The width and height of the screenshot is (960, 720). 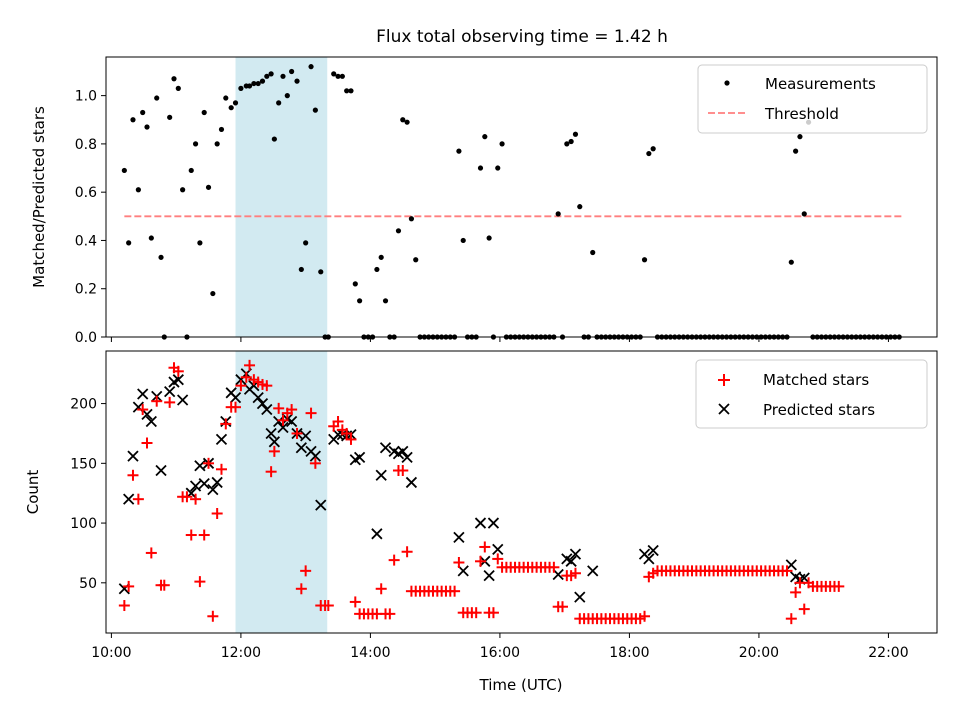 What do you see at coordinates (724, 409) in the screenshot?
I see `legend-predicted-marker` at bounding box center [724, 409].